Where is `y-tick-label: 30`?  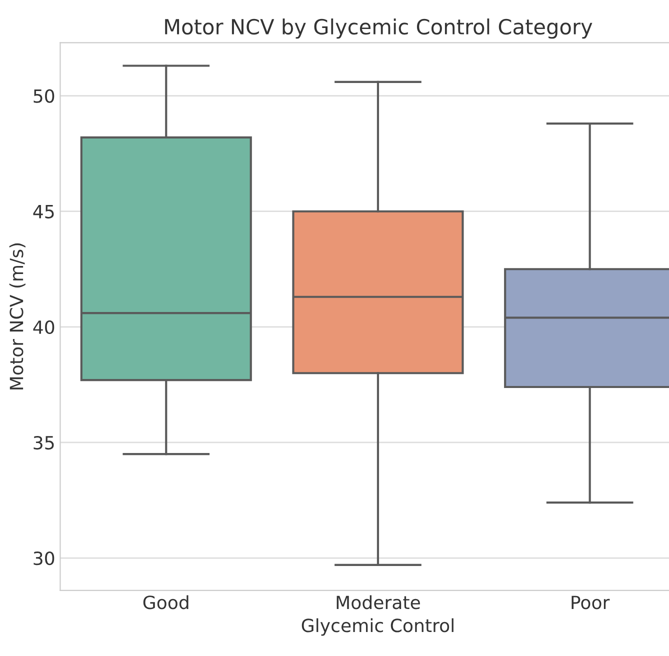
y-tick-label: 30 is located at coordinates (44, 559).